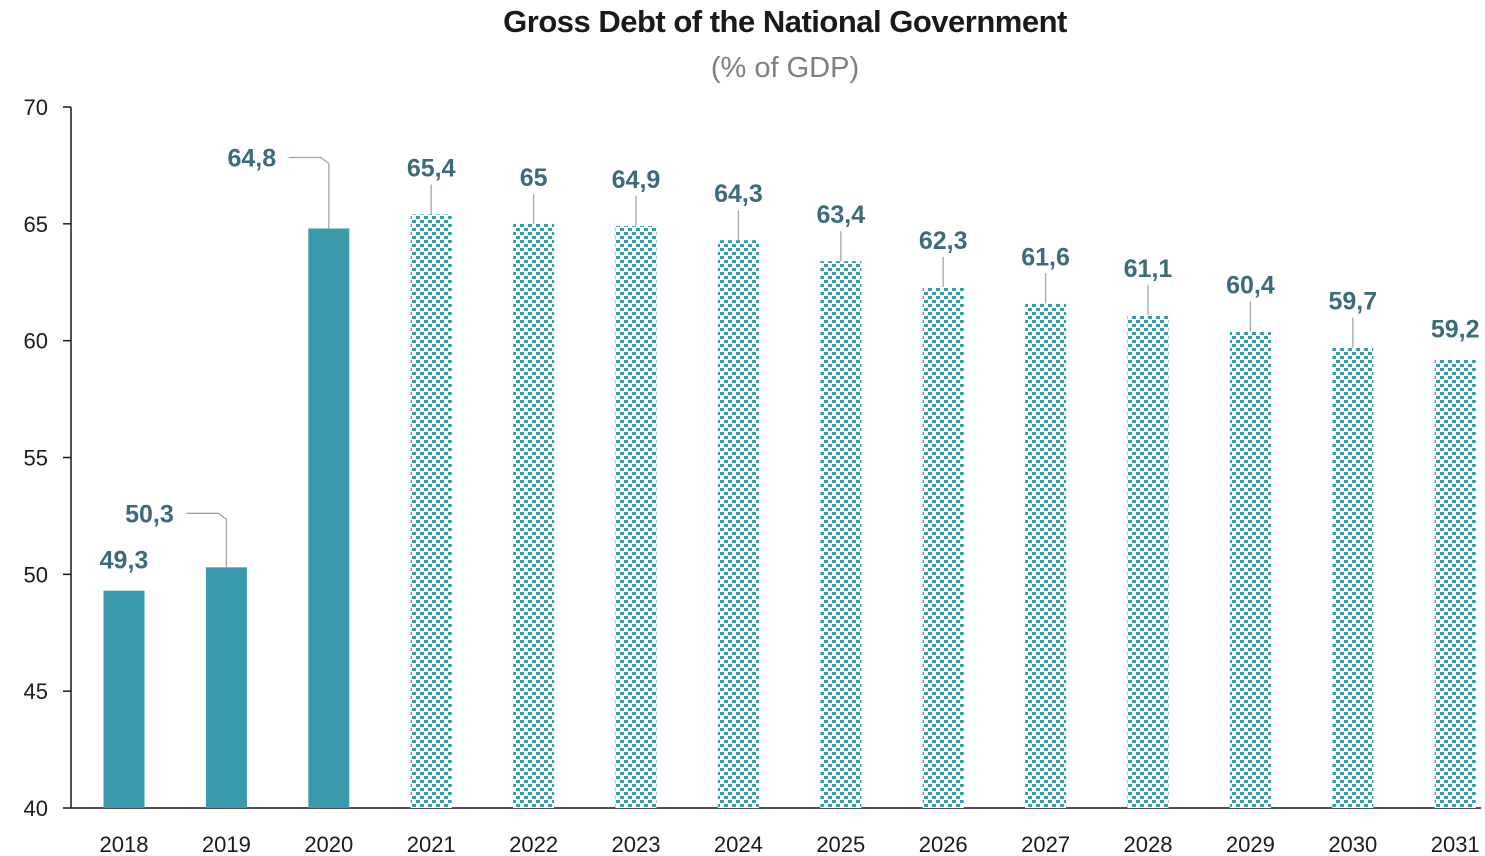 This screenshot has height=856, width=1485. What do you see at coordinates (36, 574) in the screenshot?
I see `y-tick-label: 50` at bounding box center [36, 574].